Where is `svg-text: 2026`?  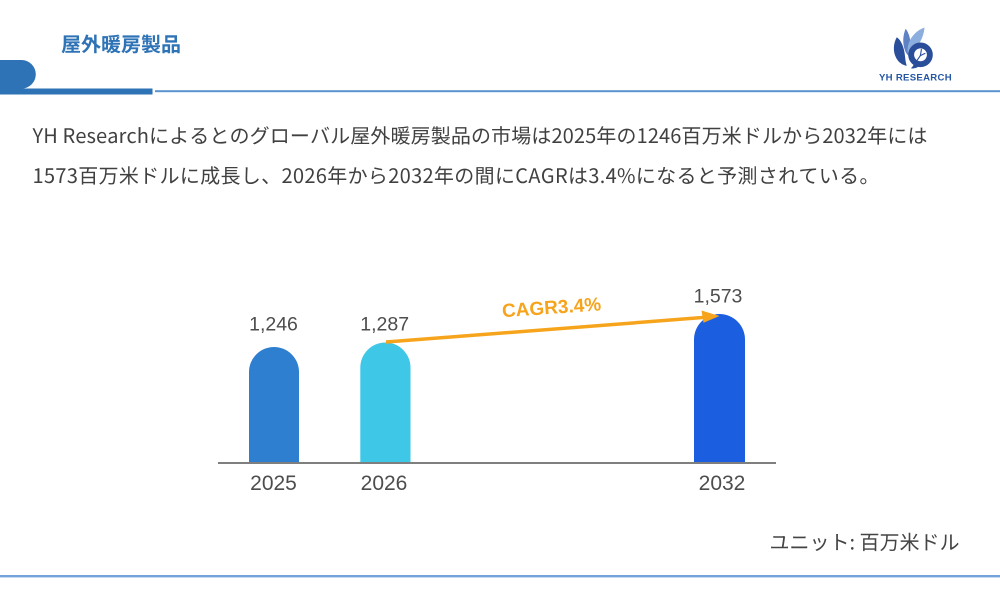 svg-text: 2026 is located at coordinates (384, 483).